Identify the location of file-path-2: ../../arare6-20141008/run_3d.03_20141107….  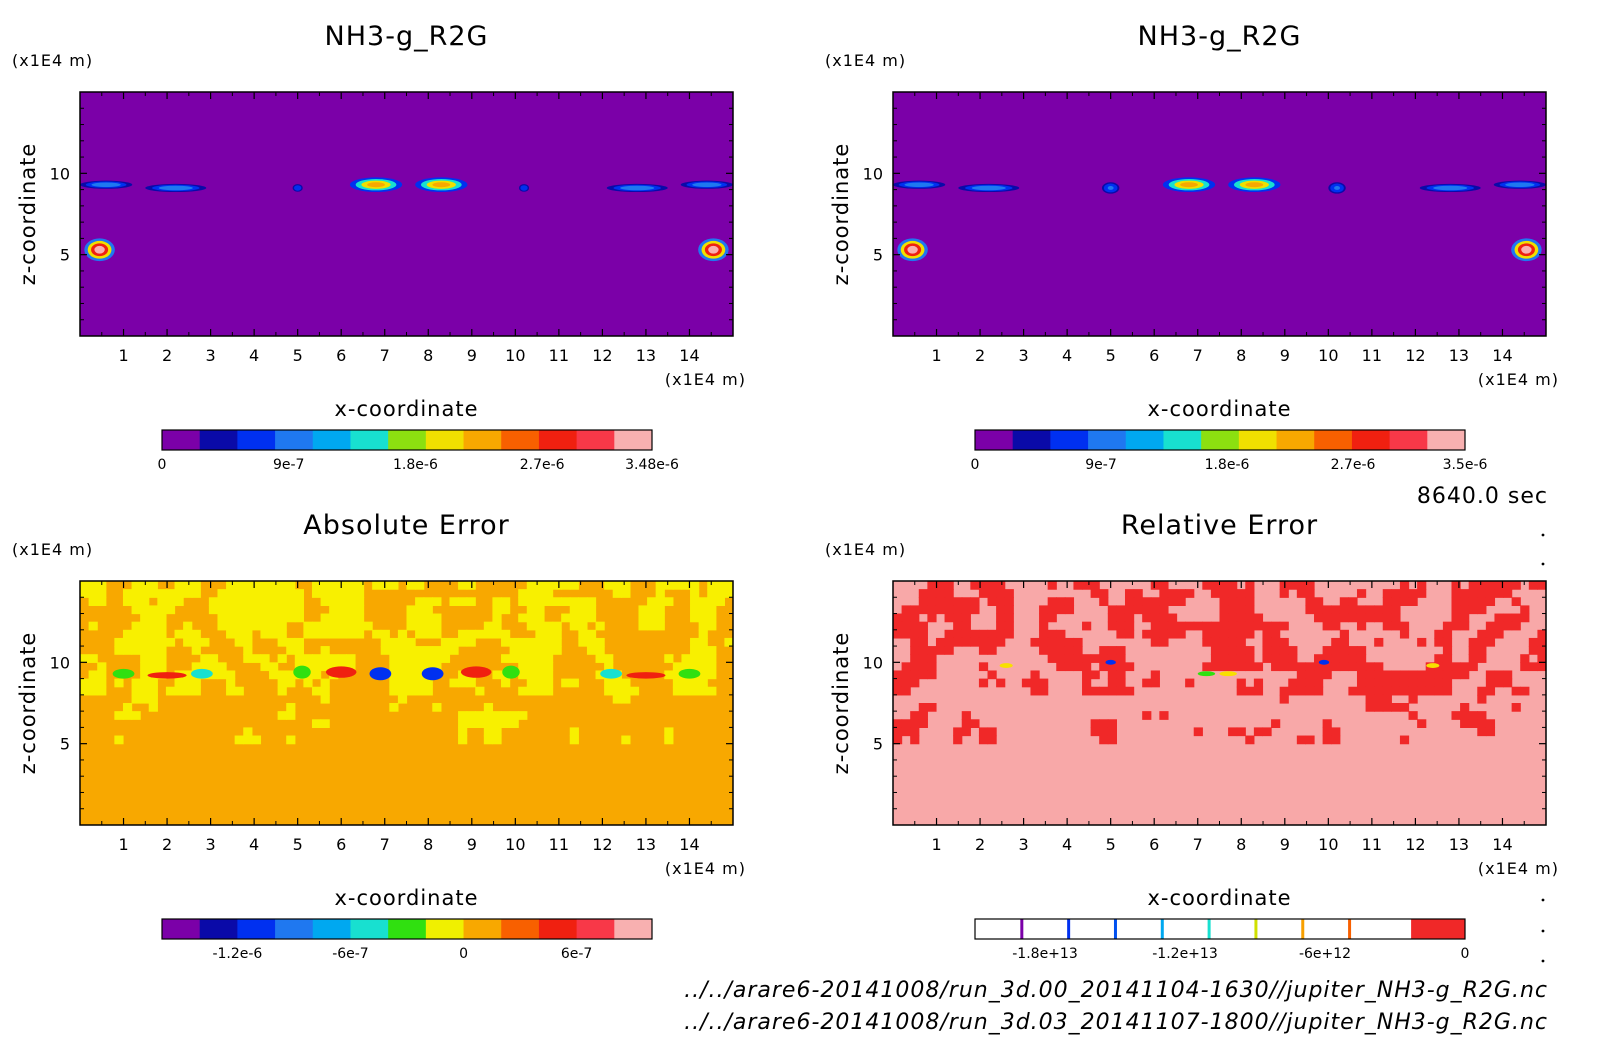
(1116, 1022).